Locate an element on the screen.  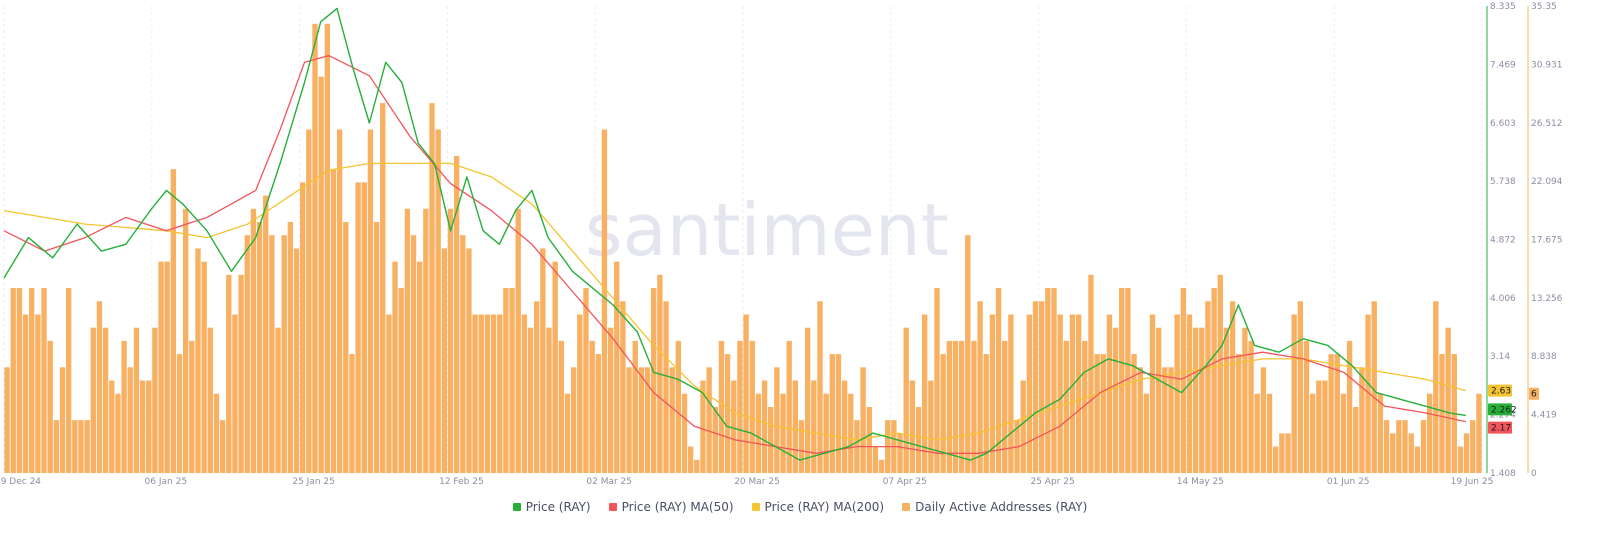
y-left-tick-label: 7.469 is located at coordinates (1503, 65).